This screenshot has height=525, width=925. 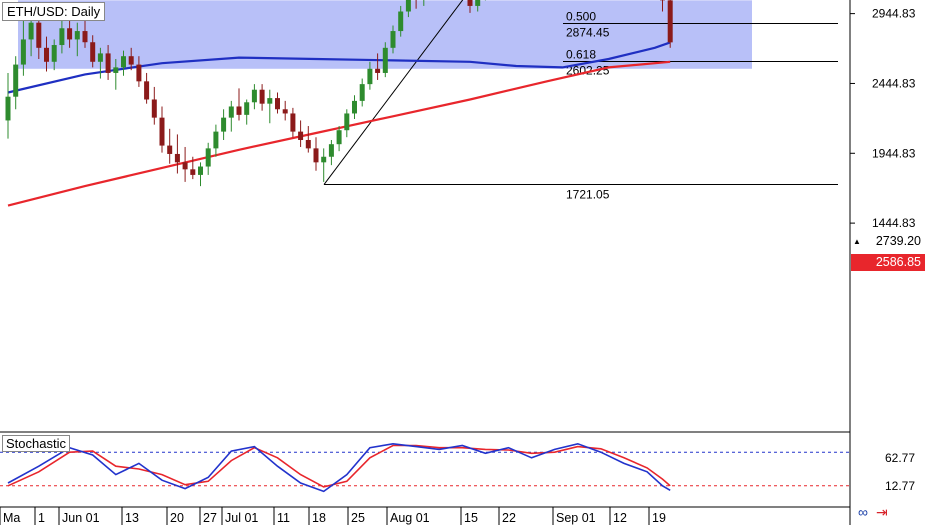 I want to click on link-icon: ∞, so click(x=863, y=512).